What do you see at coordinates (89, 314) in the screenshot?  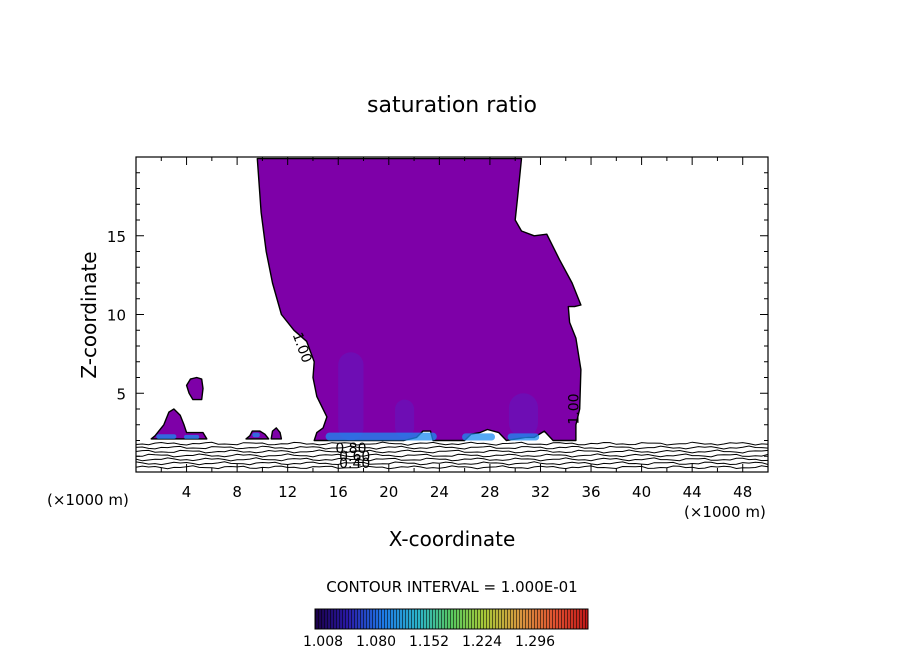 I see `y-axis-label: Z-coordinate` at bounding box center [89, 314].